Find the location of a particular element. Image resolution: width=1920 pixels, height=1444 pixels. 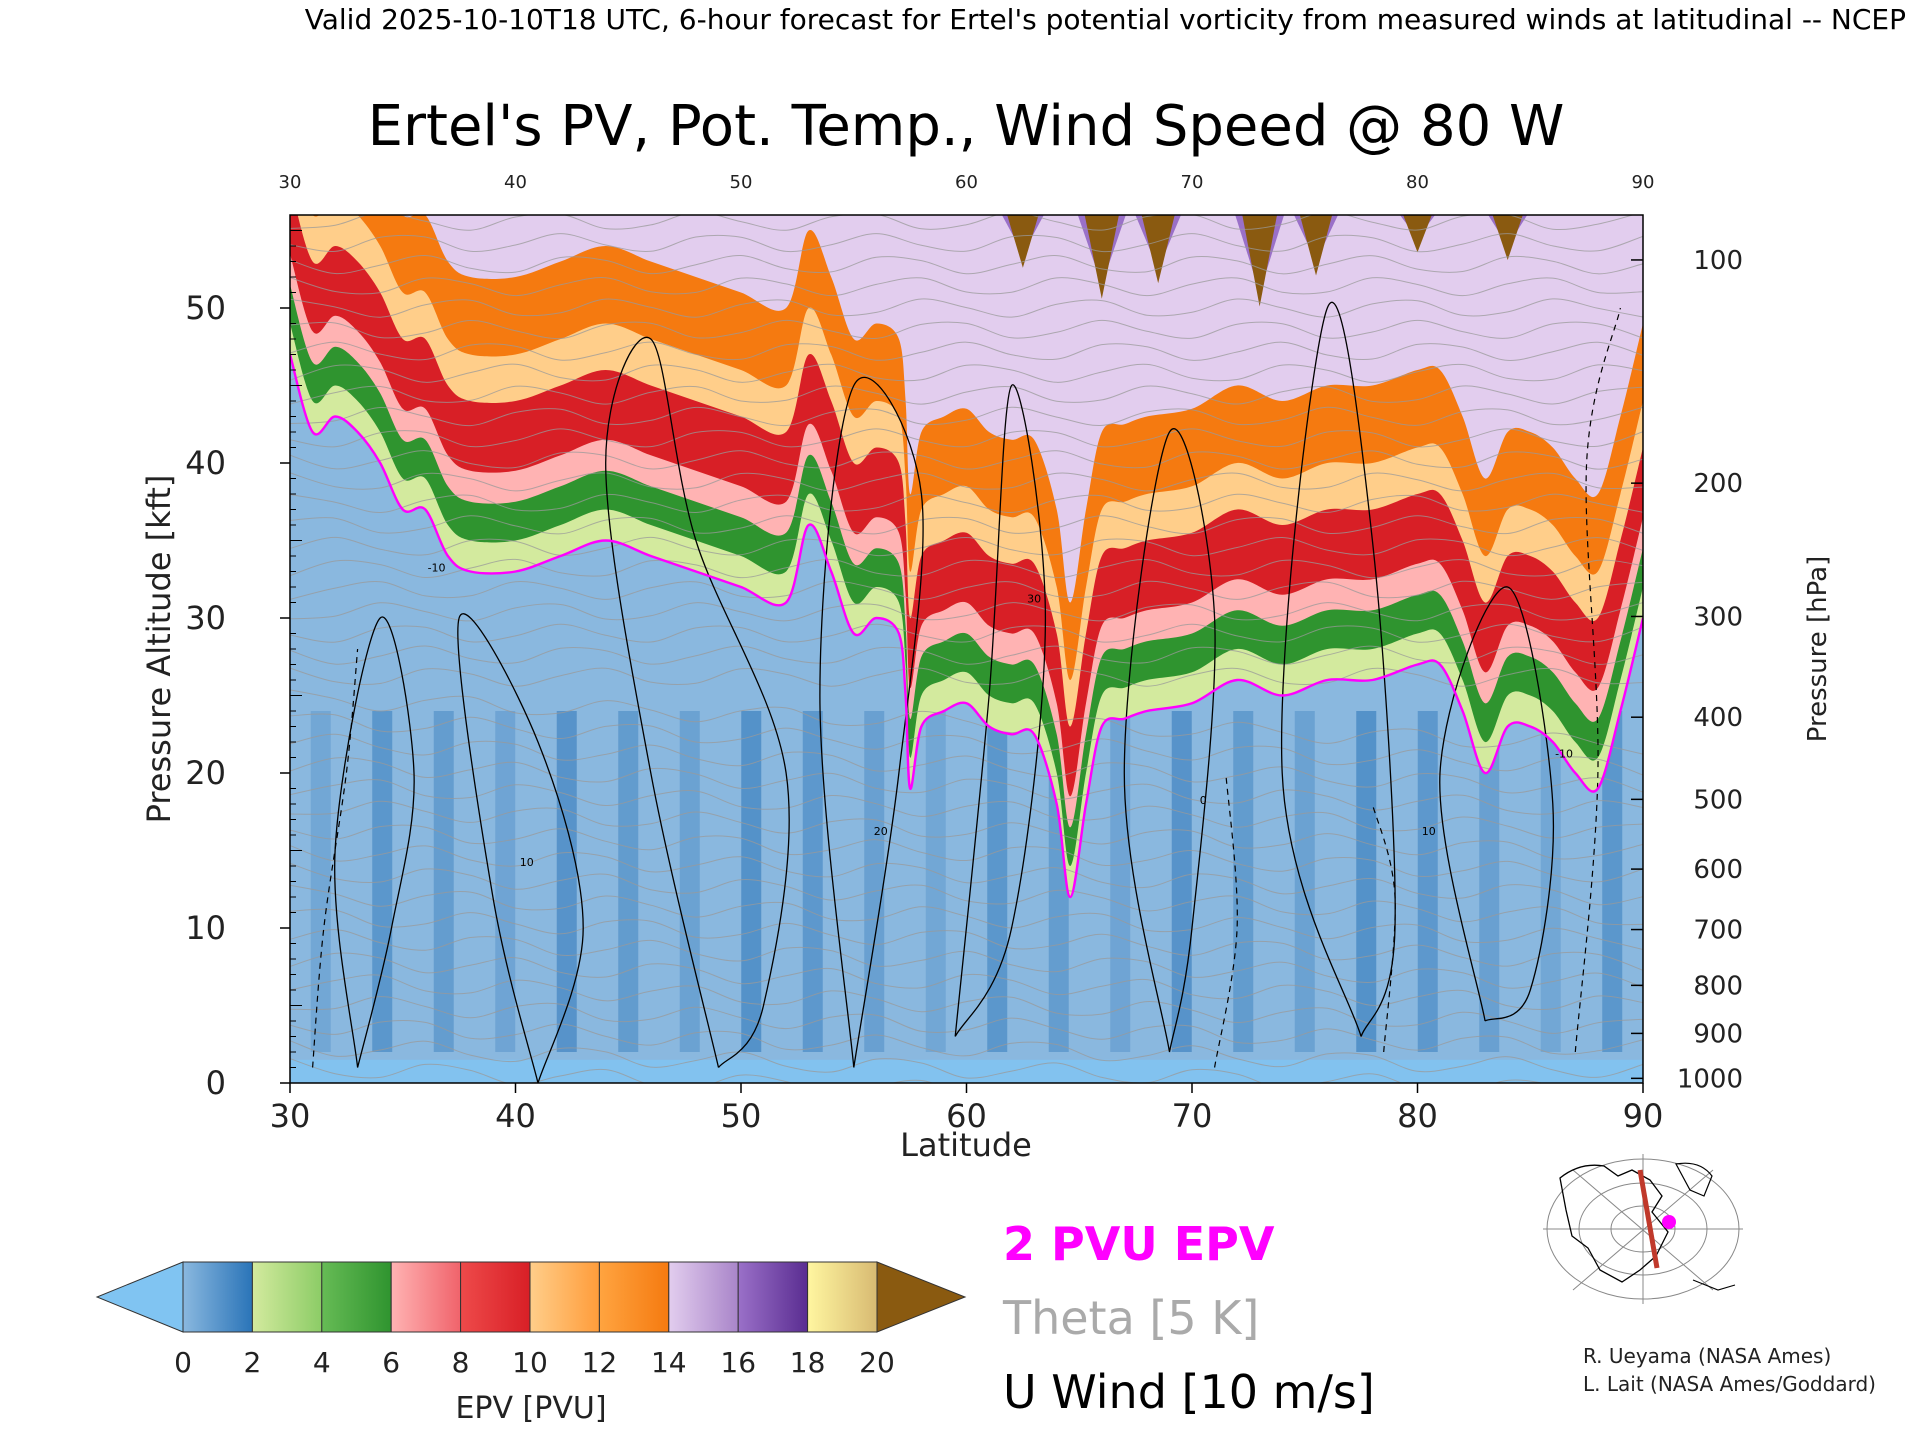

colorbar-tick-label: 18 is located at coordinates (808, 1362).